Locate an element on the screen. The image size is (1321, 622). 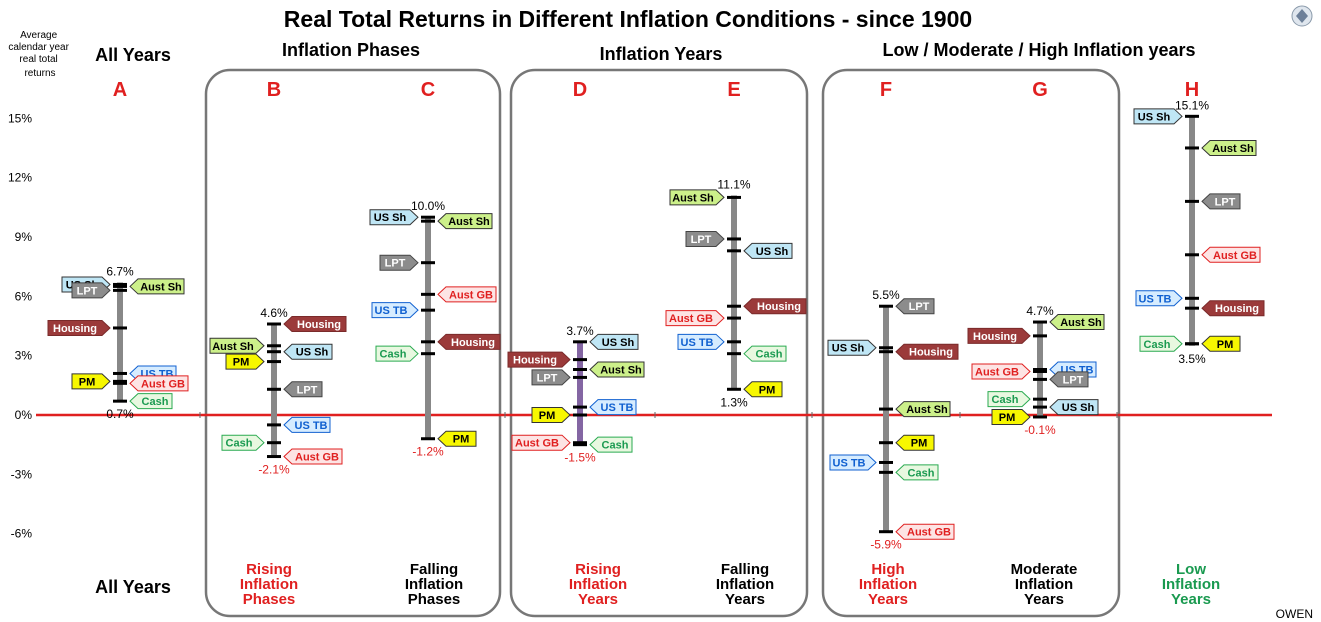
max-label: 11.1% is located at coordinates (733, 184).